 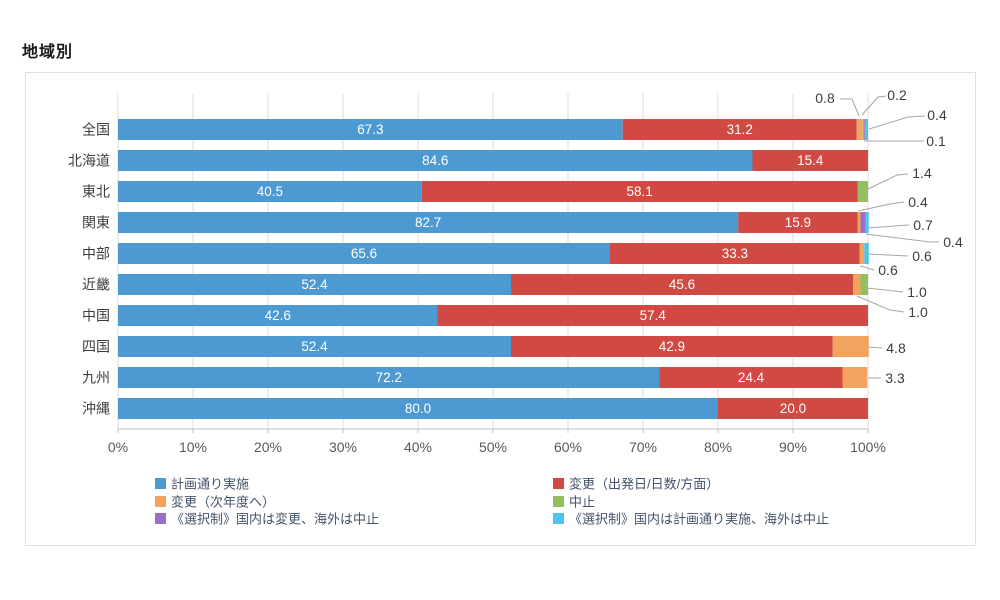 What do you see at coordinates (96, 347) in the screenshot?
I see `category-label: 四国` at bounding box center [96, 347].